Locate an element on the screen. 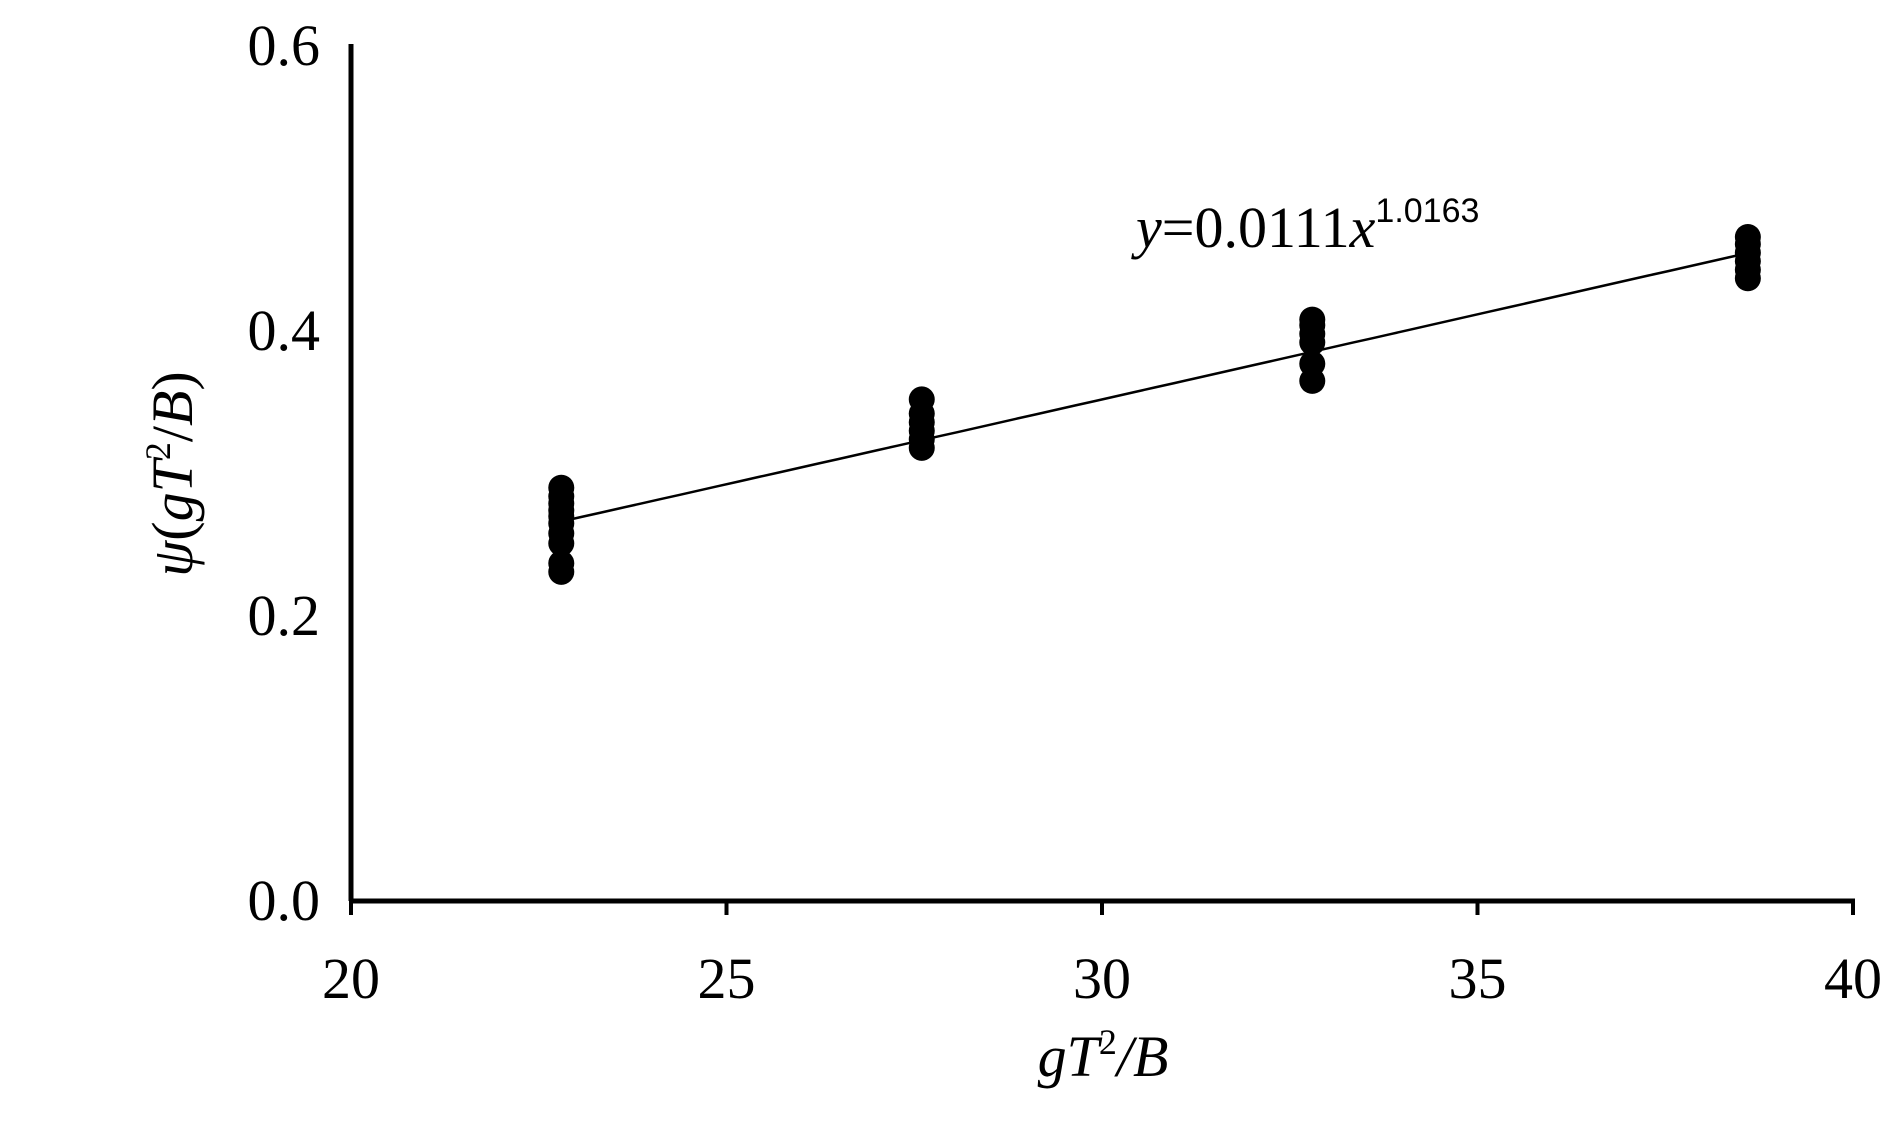 The height and width of the screenshot is (1123, 1897). x-tick-label: 25 is located at coordinates (727, 978).